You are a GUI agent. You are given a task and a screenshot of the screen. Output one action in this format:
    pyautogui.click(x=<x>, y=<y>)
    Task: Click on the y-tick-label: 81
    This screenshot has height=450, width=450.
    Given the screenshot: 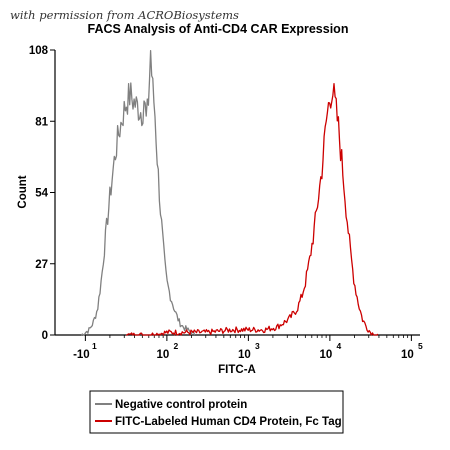 What is the action you would take?
    pyautogui.click(x=41, y=122)
    